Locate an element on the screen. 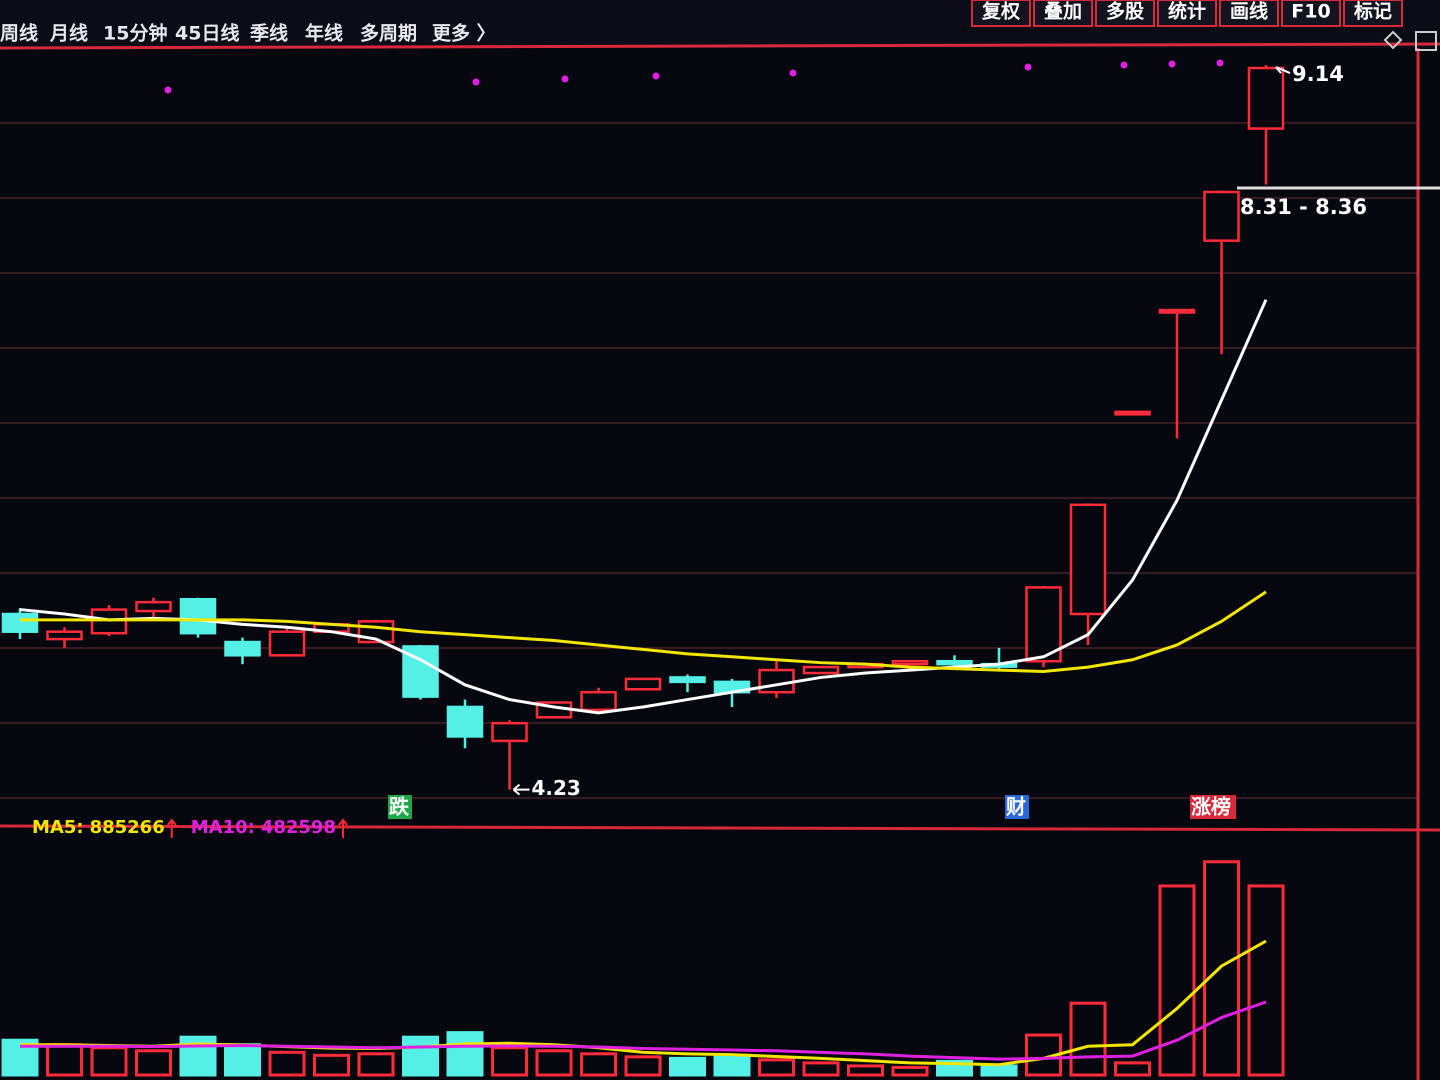 The image size is (1440, 1080). period-tab: 15分钟 is located at coordinates (135, 33).